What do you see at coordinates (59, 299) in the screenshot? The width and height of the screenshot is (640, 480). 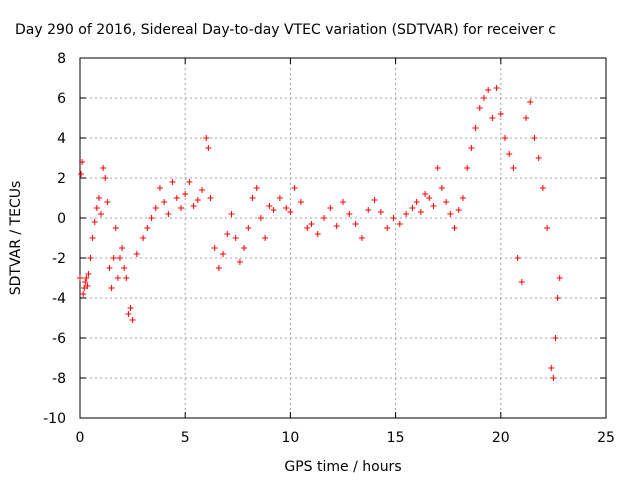 I see `y-tick-label: -4` at bounding box center [59, 299].